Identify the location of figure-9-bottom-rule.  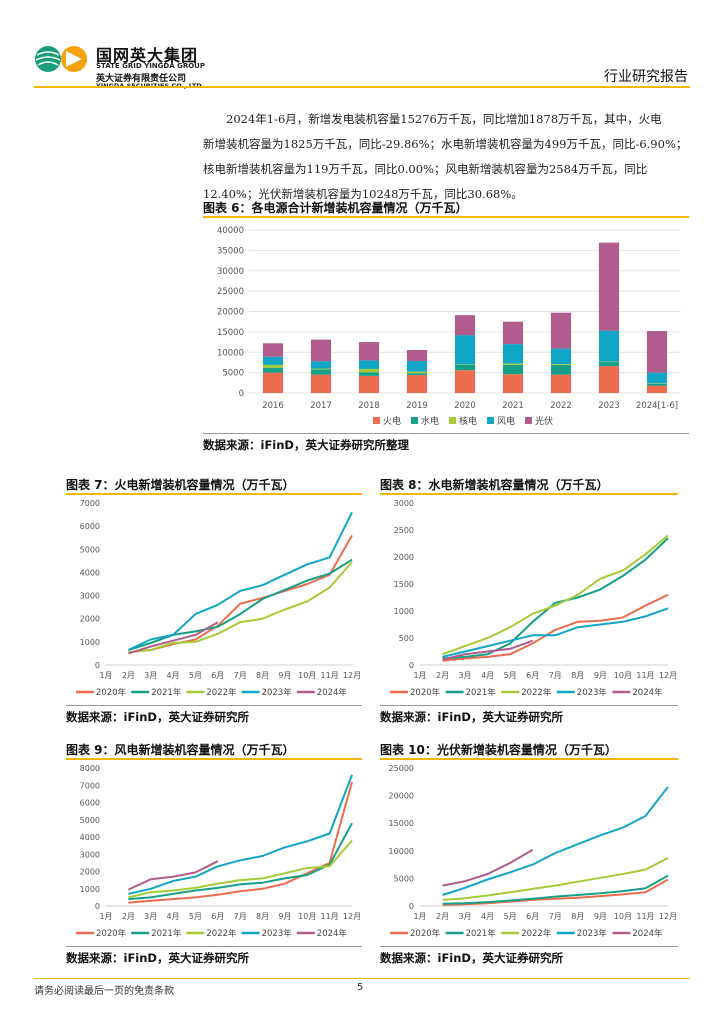
(214, 946).